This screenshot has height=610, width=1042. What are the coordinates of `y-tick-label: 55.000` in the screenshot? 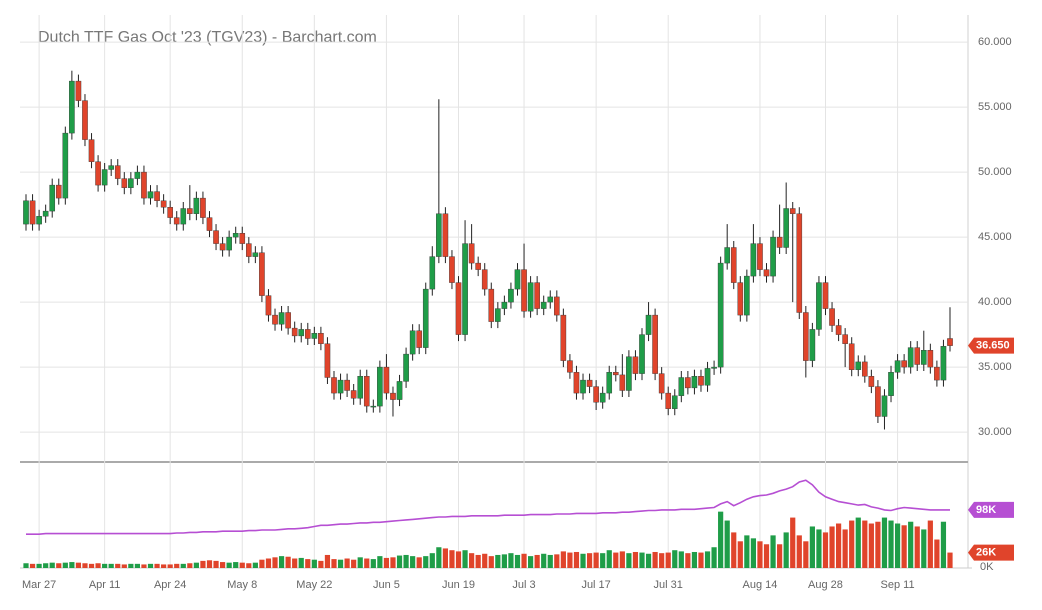 It's located at (995, 107).